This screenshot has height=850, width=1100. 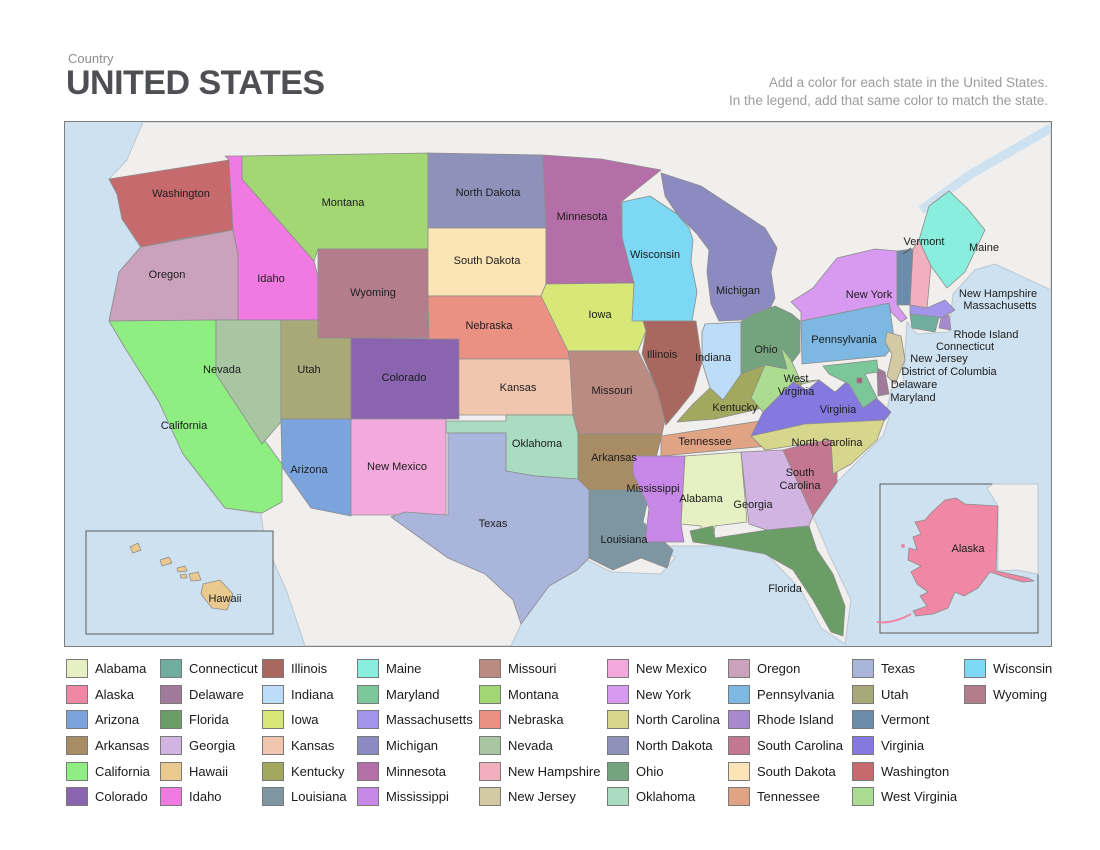 What do you see at coordinates (672, 373) in the screenshot?
I see `state-illinois` at bounding box center [672, 373].